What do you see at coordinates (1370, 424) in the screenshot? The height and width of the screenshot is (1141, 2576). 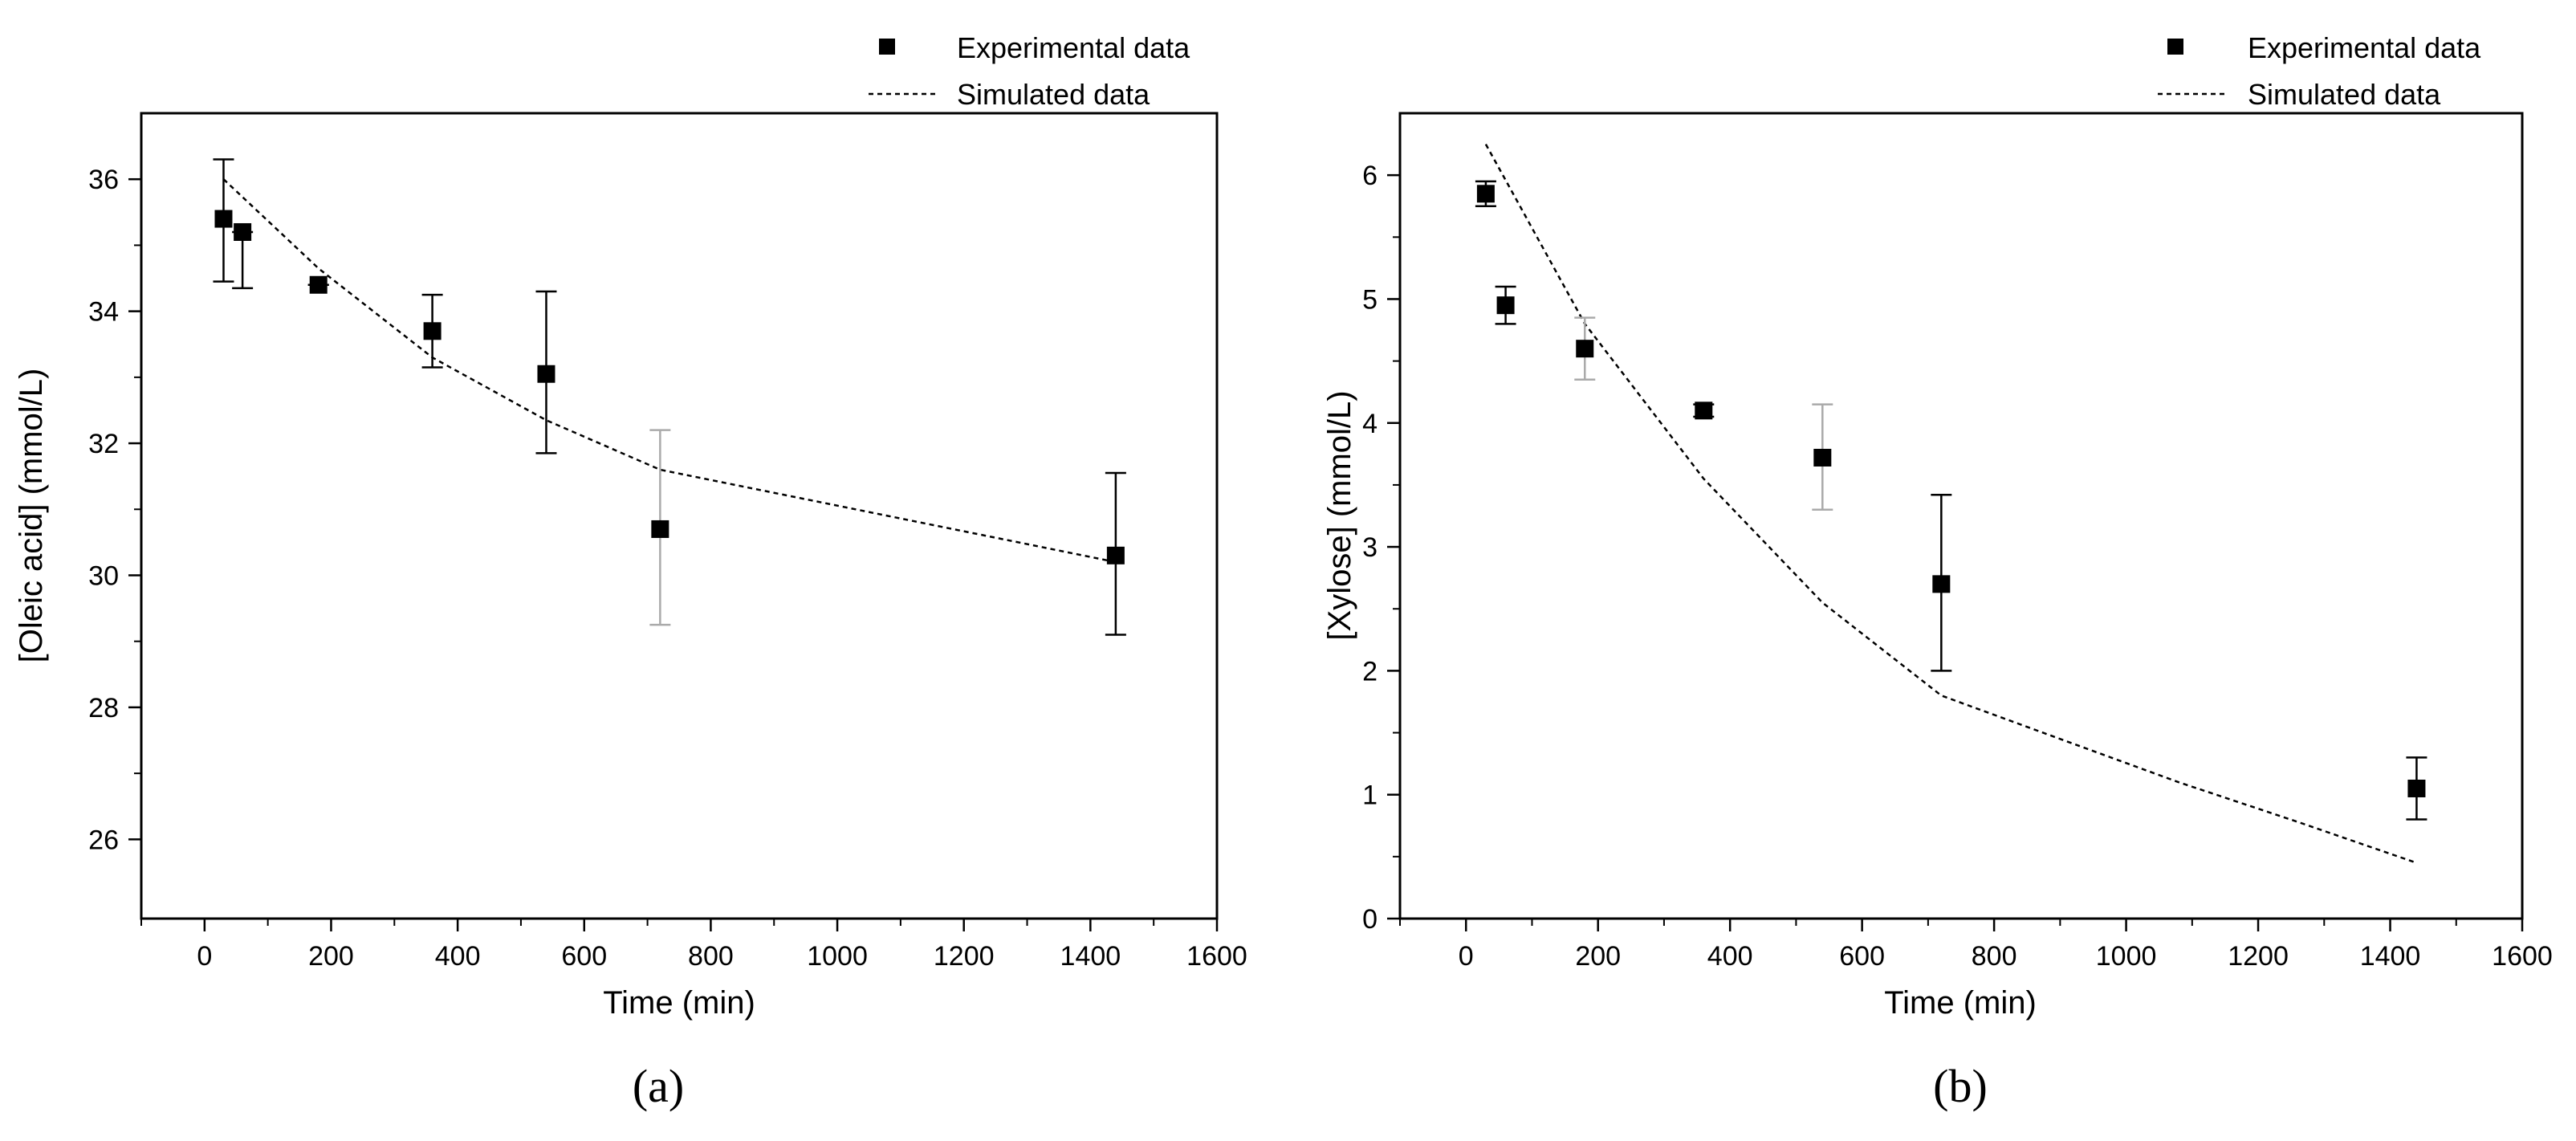 I see `y-tick-label-b: 4` at bounding box center [1370, 424].